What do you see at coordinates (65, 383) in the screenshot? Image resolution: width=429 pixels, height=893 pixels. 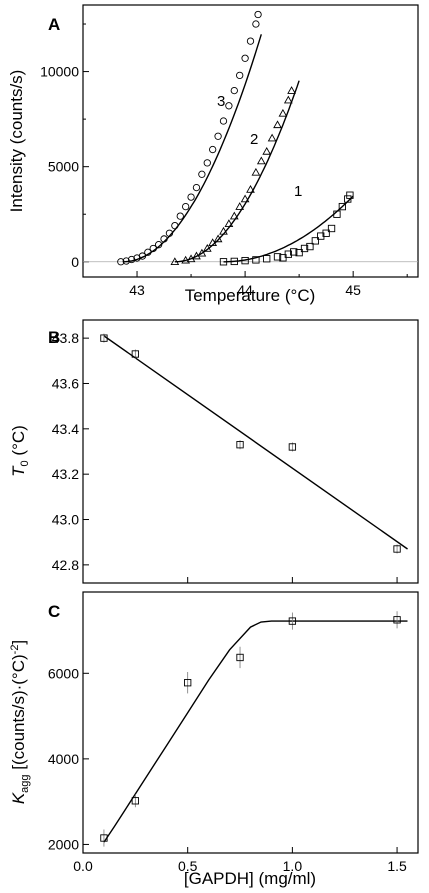 I see `panel-b-y-tick-label: 43.6` at bounding box center [65, 383].